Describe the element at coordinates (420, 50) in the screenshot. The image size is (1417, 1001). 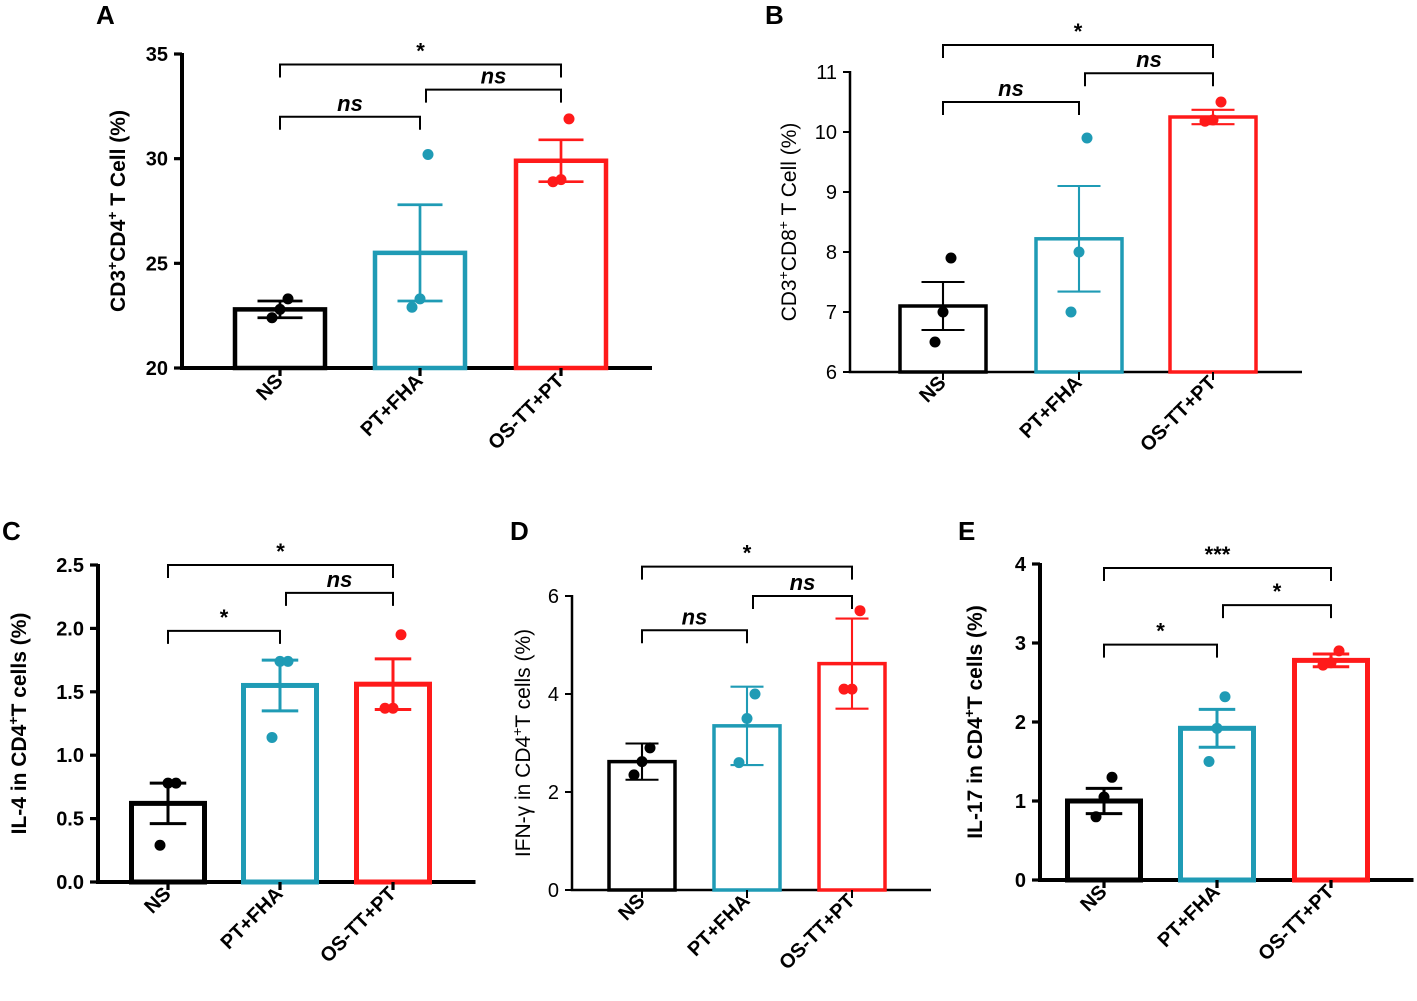
I see `panel-a-significance-label-2: *` at that location.